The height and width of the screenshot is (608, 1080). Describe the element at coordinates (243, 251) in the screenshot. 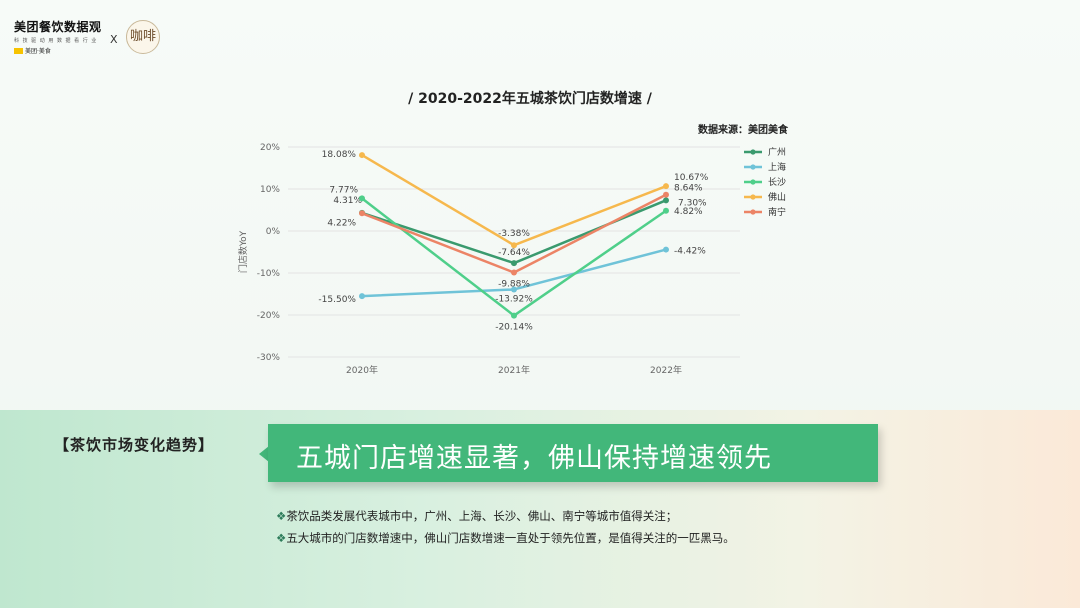

I see `y-axis-label: 门店数YoY` at that location.